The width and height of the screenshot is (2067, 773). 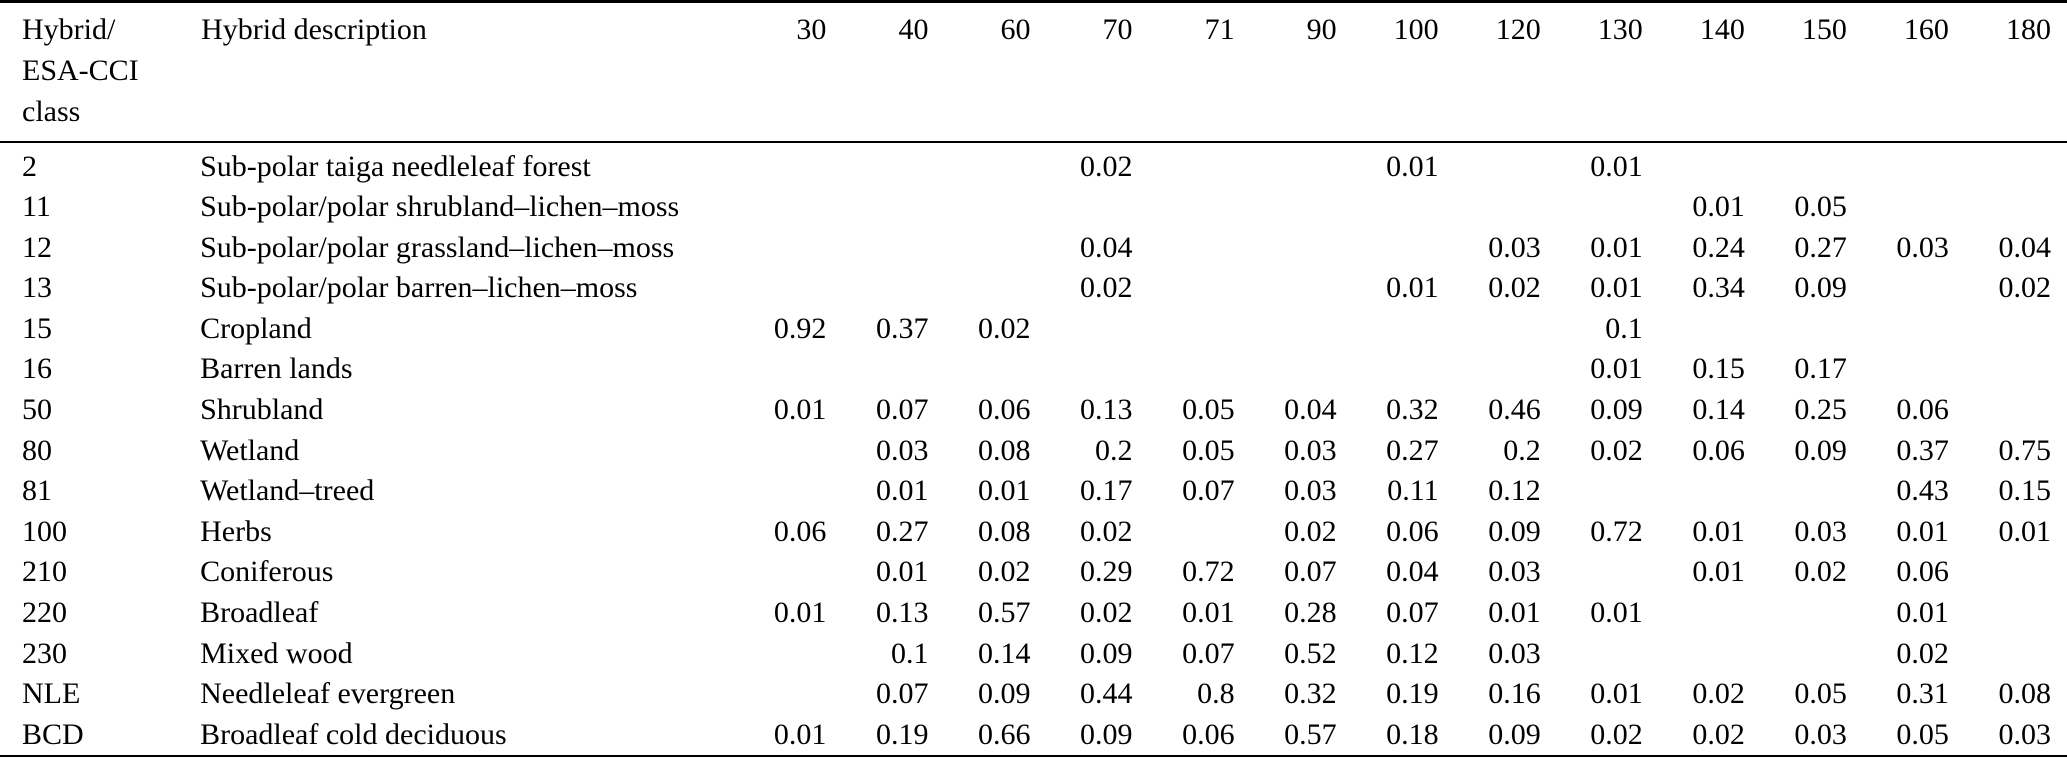 What do you see at coordinates (1718, 734) in the screenshot?
I see `cell-value-140: 0.02` at bounding box center [1718, 734].